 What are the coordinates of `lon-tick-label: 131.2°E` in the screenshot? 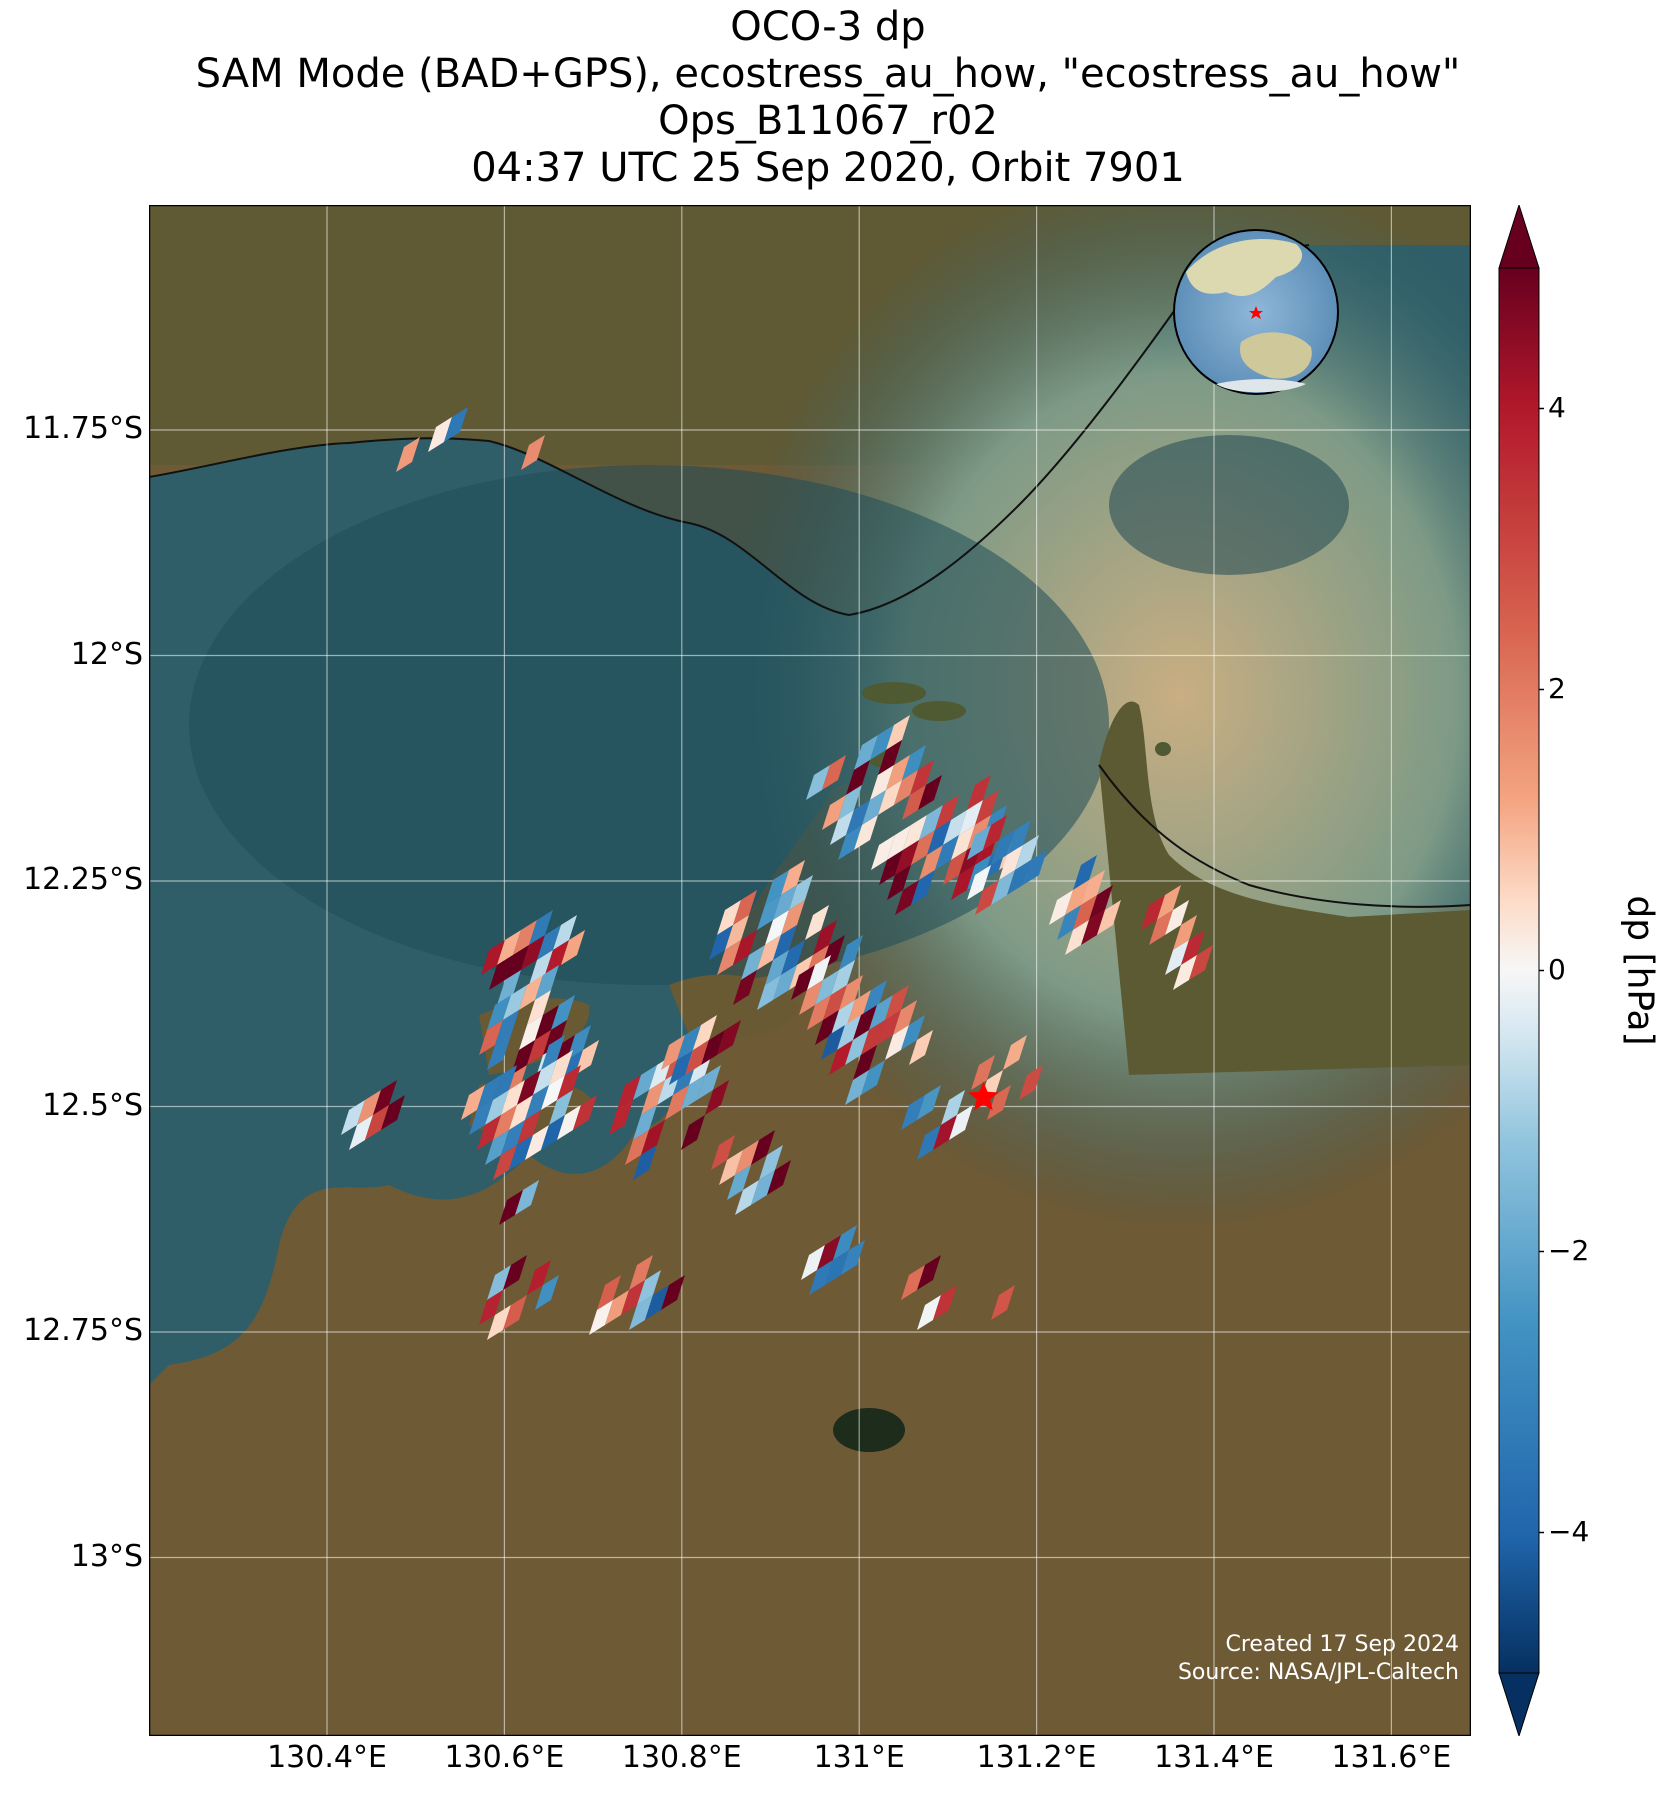 It's located at (1036, 1757).